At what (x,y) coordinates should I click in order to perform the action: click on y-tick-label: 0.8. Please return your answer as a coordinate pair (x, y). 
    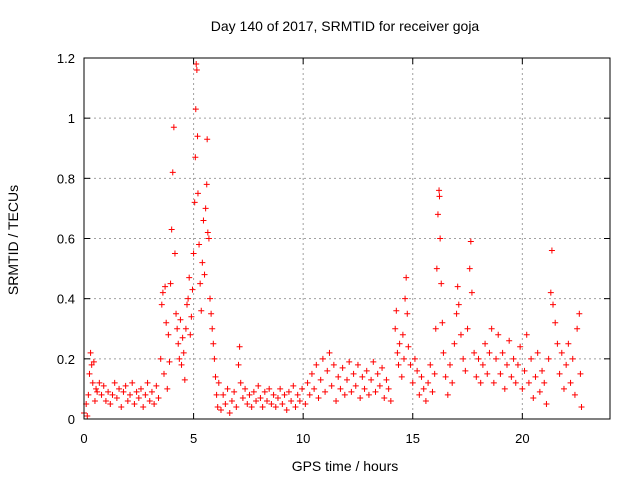
    Looking at the image, I should click on (66, 178).